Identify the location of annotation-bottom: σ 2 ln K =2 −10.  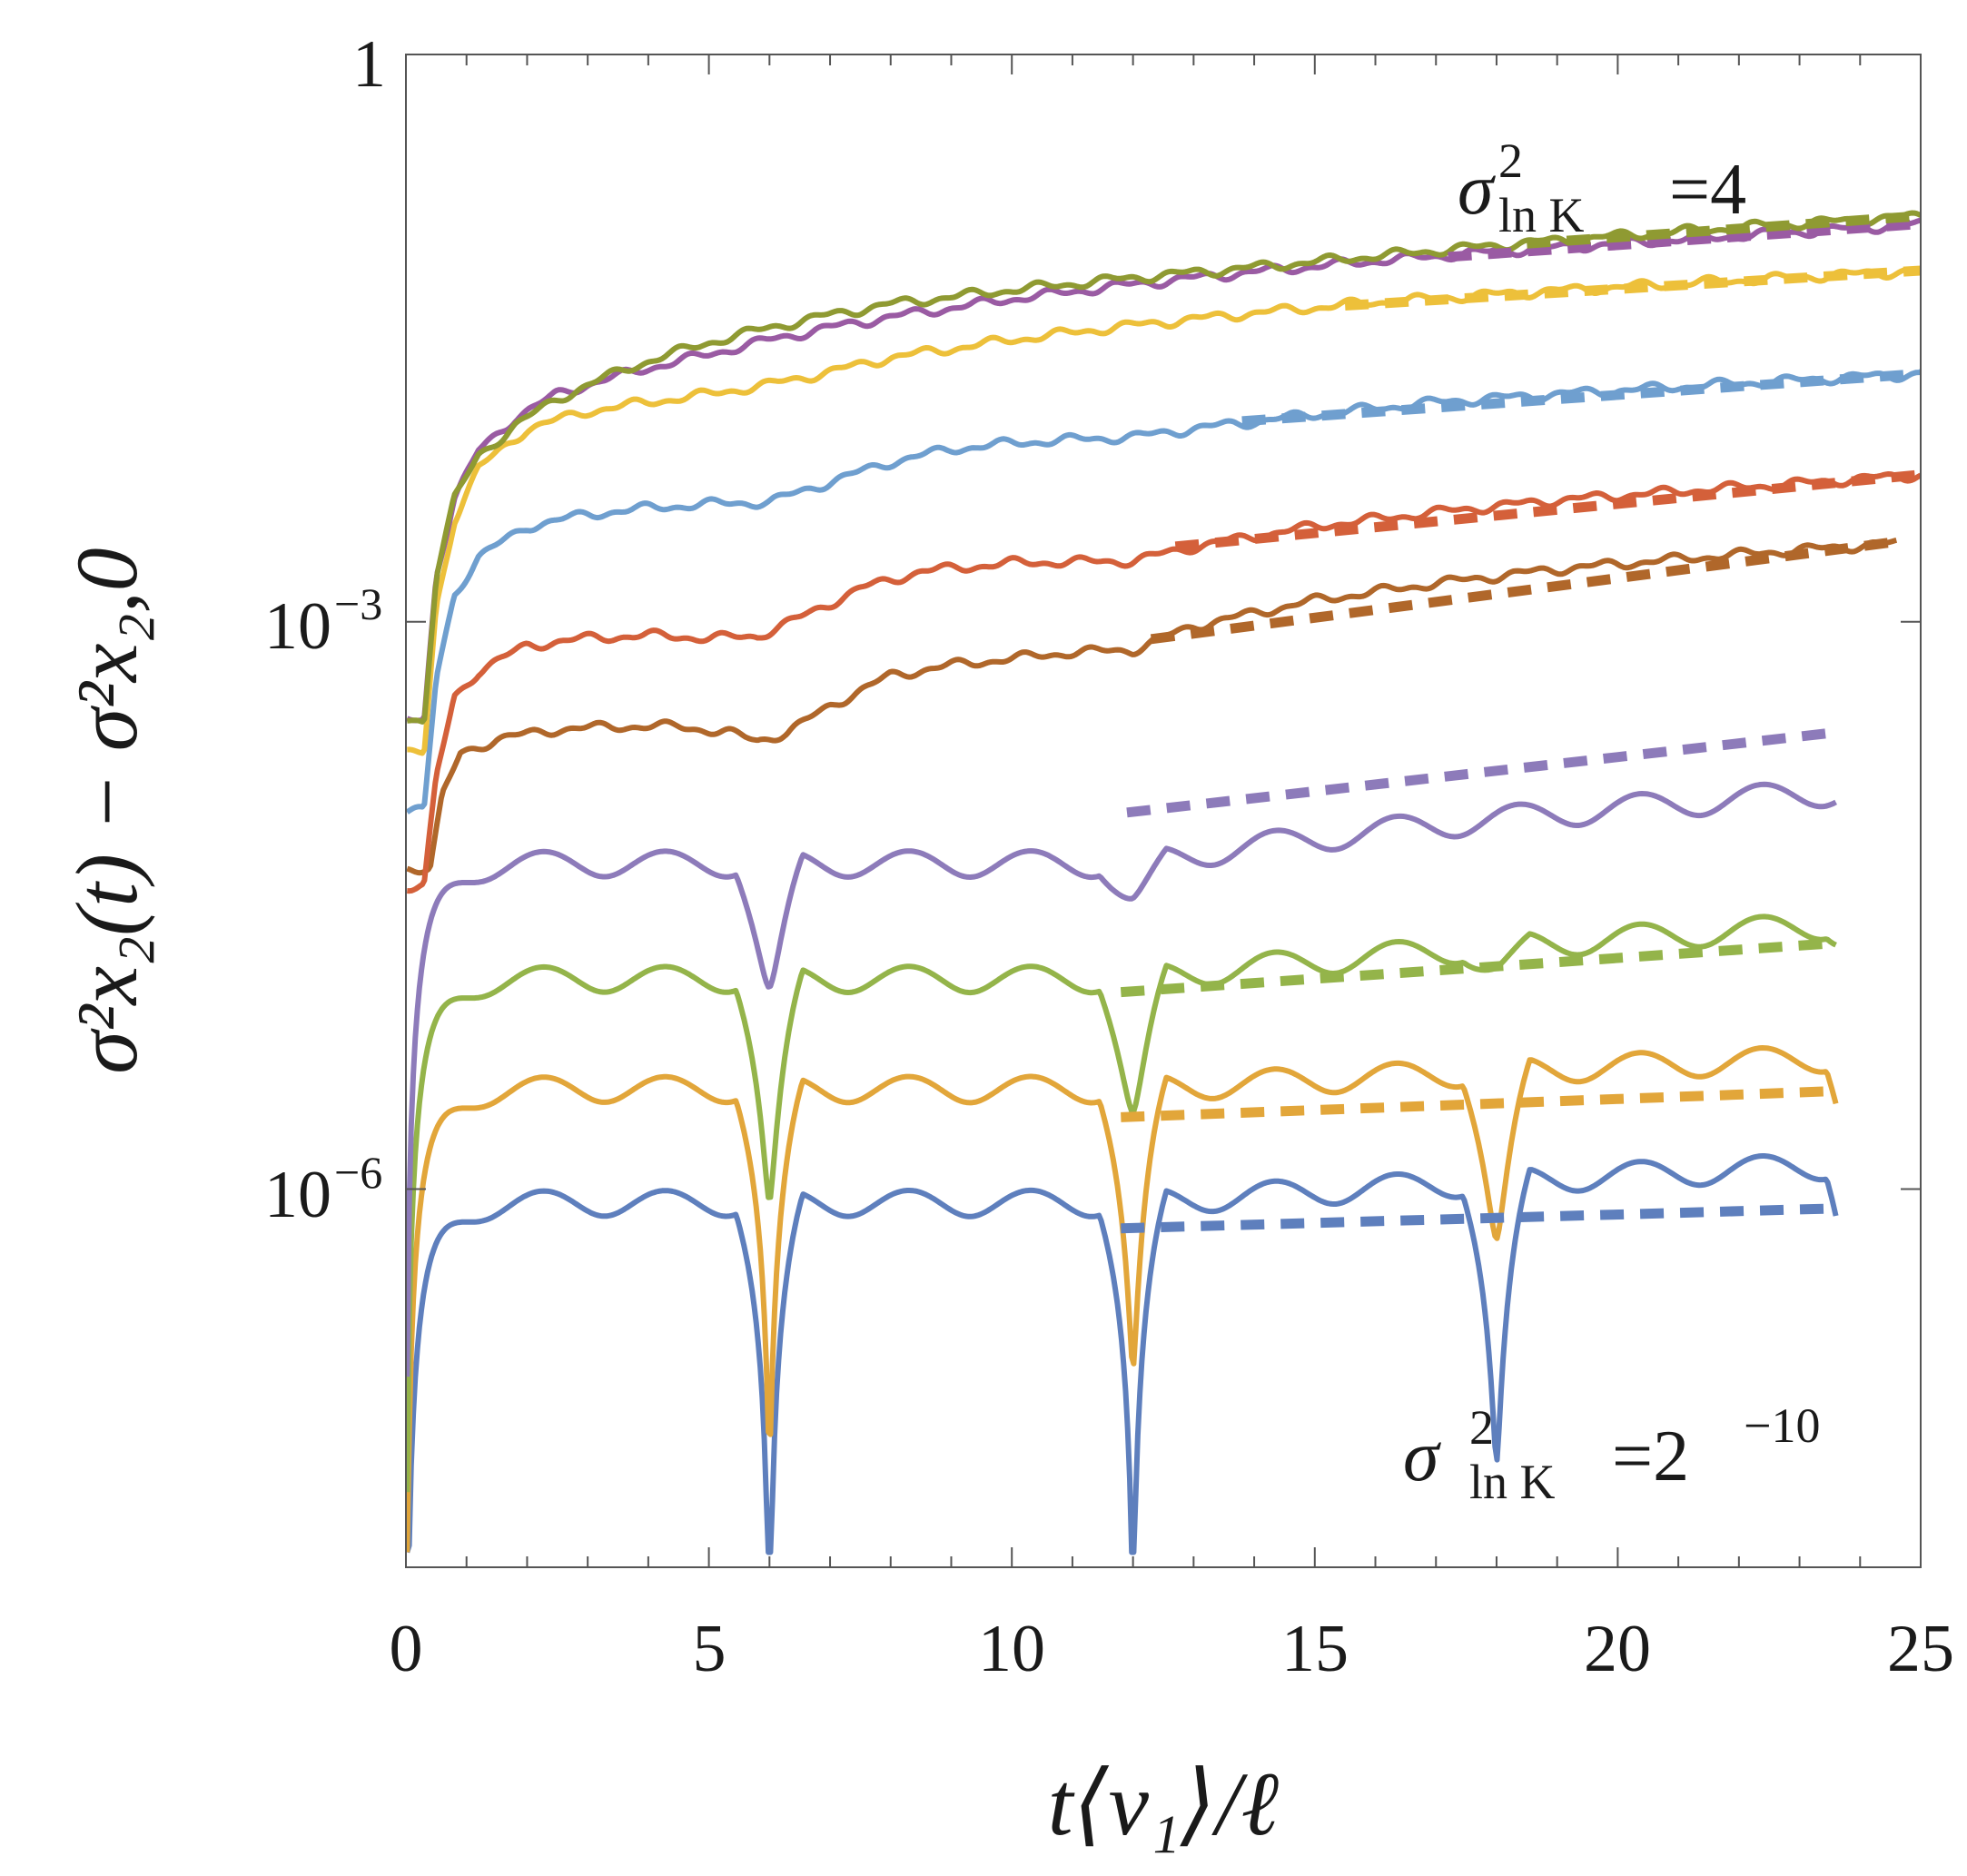
(1611, 1453).